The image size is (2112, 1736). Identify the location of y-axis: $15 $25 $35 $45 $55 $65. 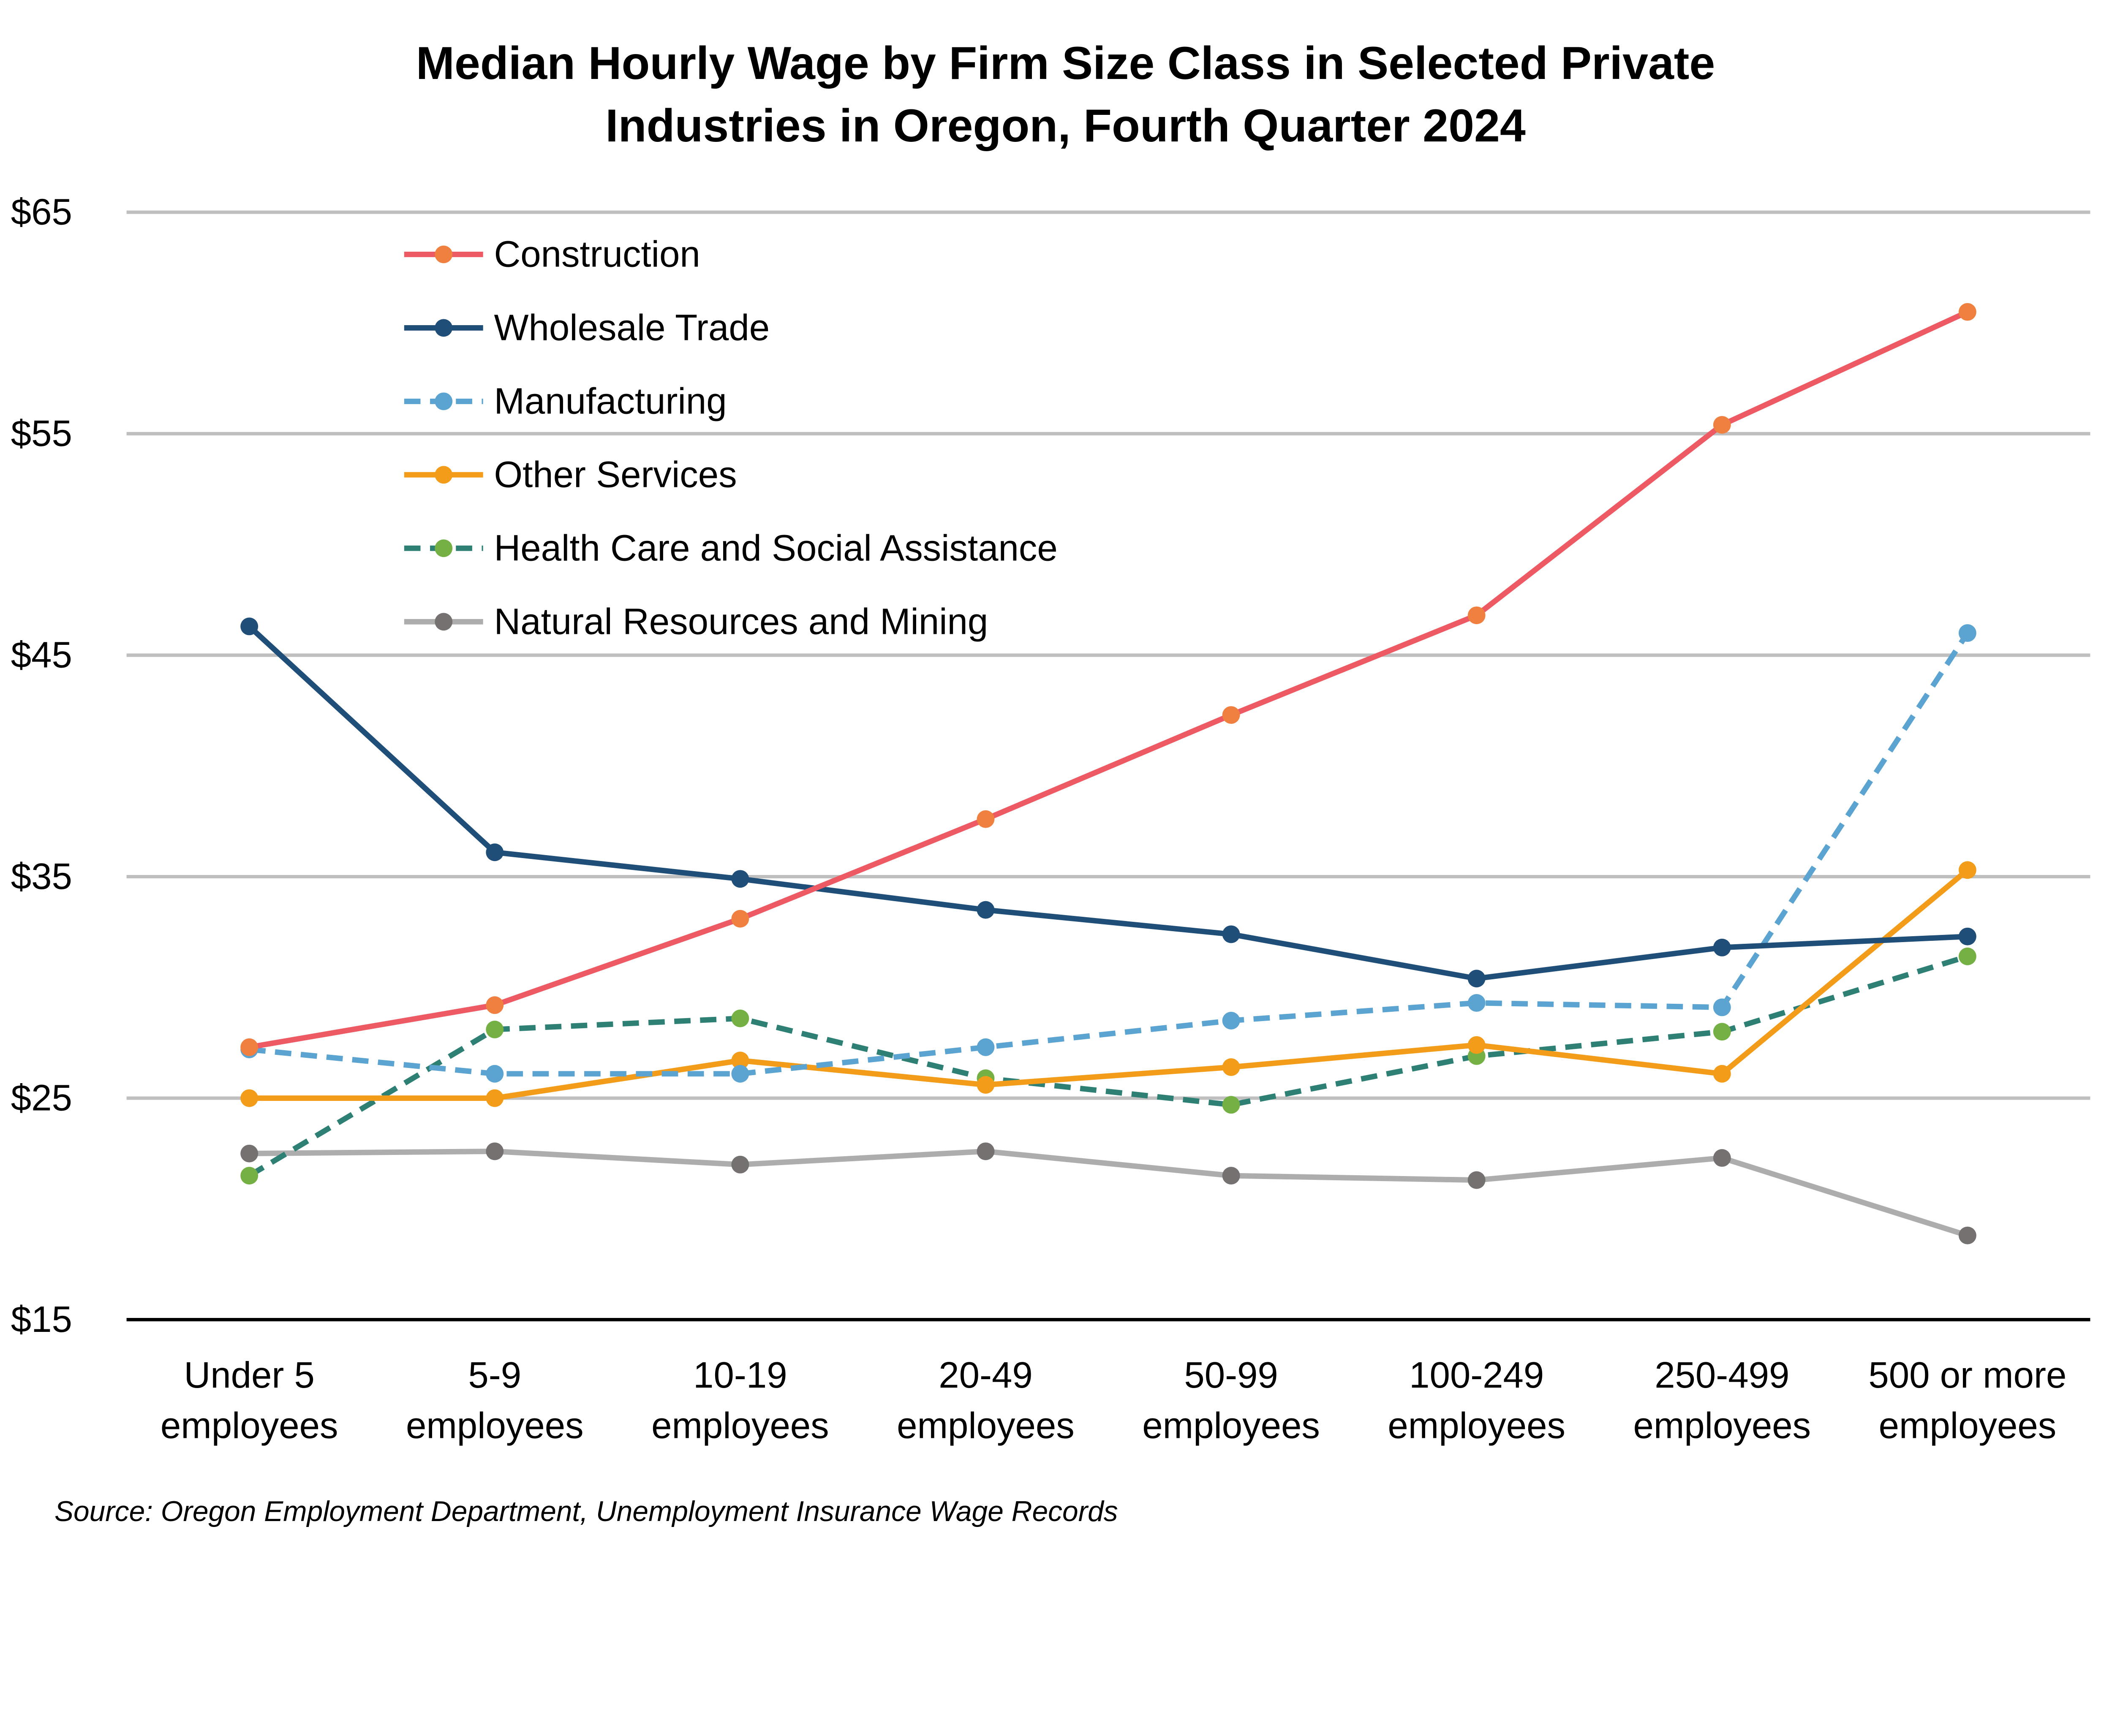
(41, 766).